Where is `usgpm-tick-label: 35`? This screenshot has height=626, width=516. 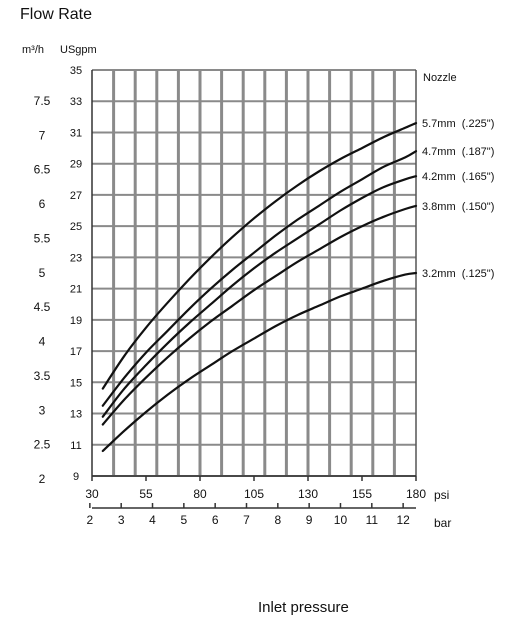 usgpm-tick-label: 35 is located at coordinates (76, 71).